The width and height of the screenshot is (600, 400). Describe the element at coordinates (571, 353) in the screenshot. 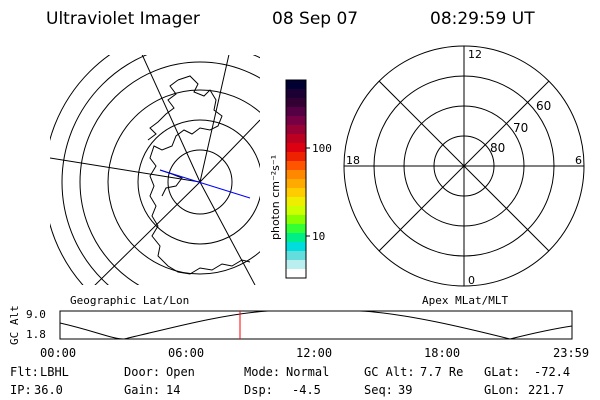

I see `alt-xtick: 23:59` at that location.